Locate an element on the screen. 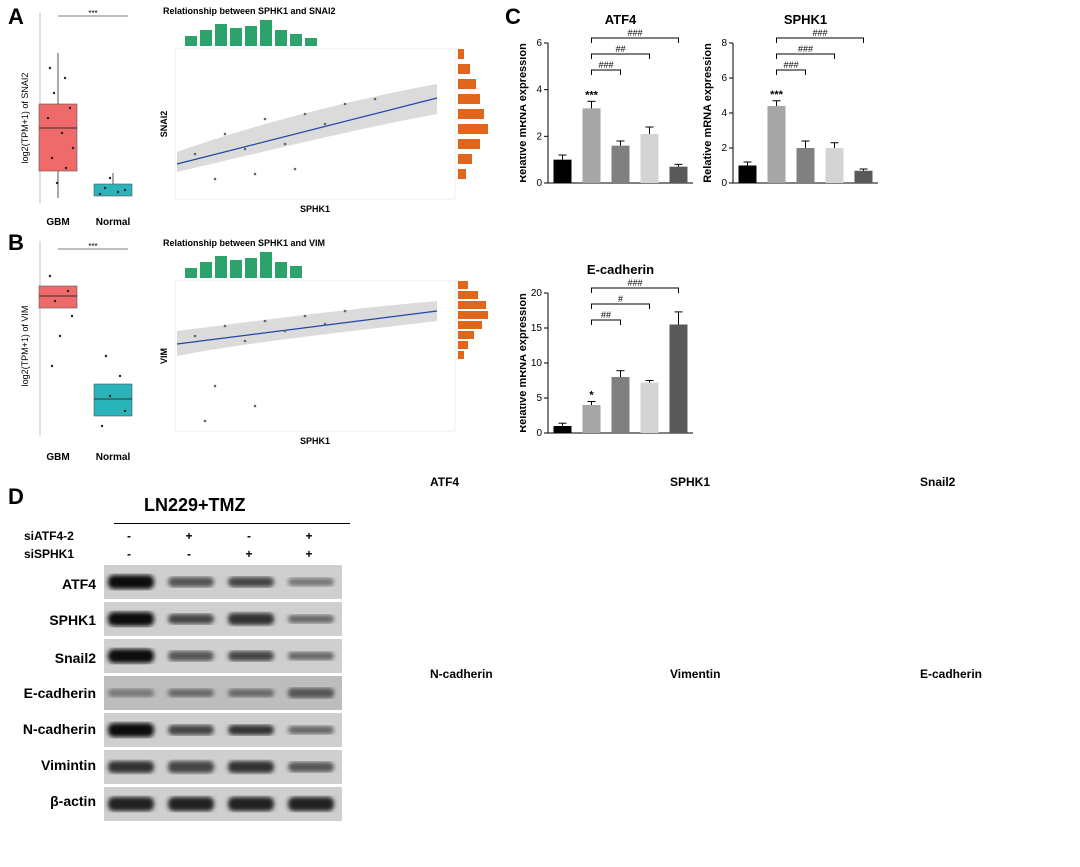 The height and width of the screenshot is (867, 1080). boxplot-b-sig: *** is located at coordinates (92, 246).